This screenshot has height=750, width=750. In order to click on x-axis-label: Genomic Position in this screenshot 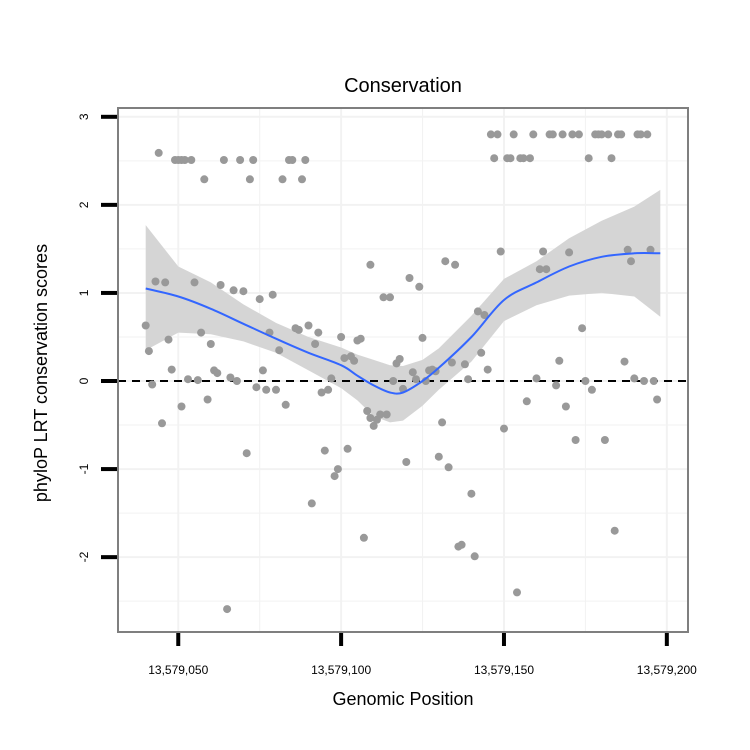, I will do `click(402, 699)`.